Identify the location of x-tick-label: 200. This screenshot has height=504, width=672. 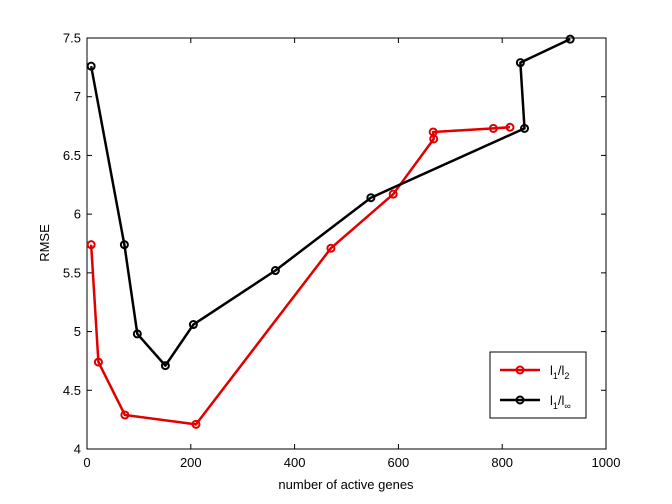
(191, 462).